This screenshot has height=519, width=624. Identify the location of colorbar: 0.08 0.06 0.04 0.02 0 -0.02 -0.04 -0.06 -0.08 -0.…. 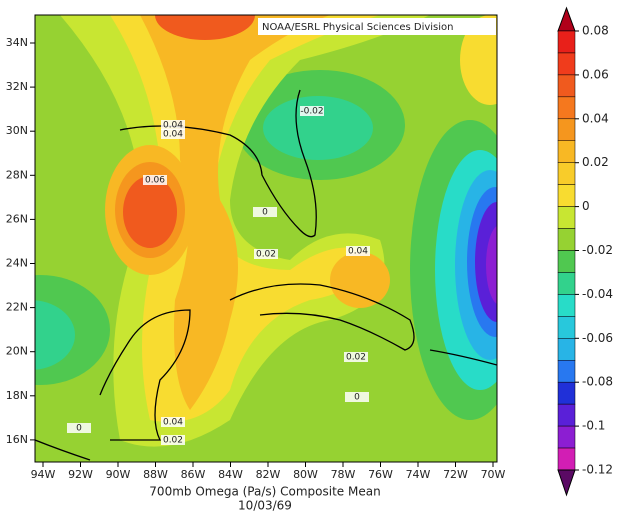
(585, 251).